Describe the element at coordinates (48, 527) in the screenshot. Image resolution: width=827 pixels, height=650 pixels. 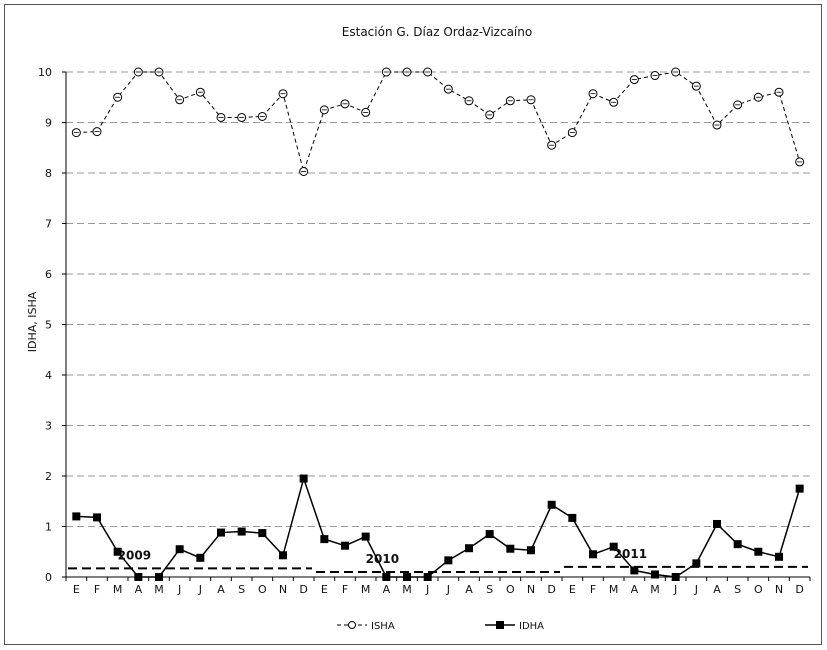
I see `y-tick-label: 1` at that location.